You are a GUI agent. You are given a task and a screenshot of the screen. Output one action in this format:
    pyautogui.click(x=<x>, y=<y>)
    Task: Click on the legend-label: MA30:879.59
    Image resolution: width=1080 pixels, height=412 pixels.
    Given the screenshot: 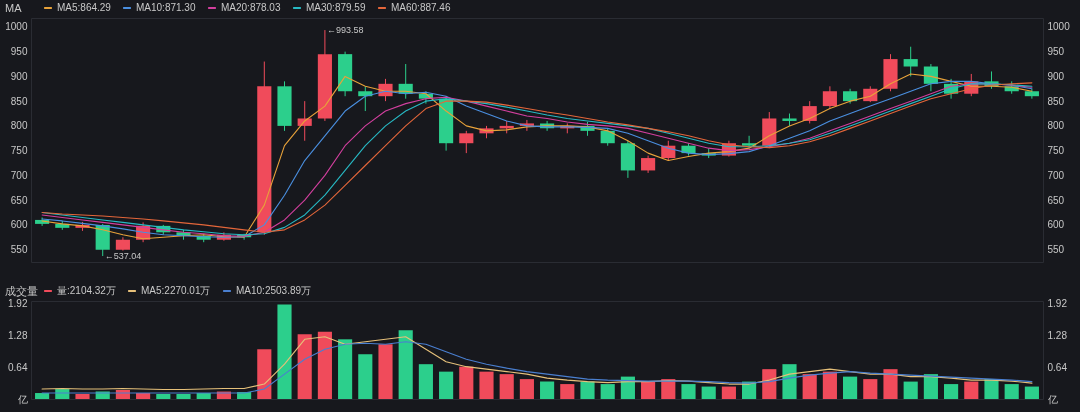 What is the action you would take?
    pyautogui.click(x=336, y=7)
    